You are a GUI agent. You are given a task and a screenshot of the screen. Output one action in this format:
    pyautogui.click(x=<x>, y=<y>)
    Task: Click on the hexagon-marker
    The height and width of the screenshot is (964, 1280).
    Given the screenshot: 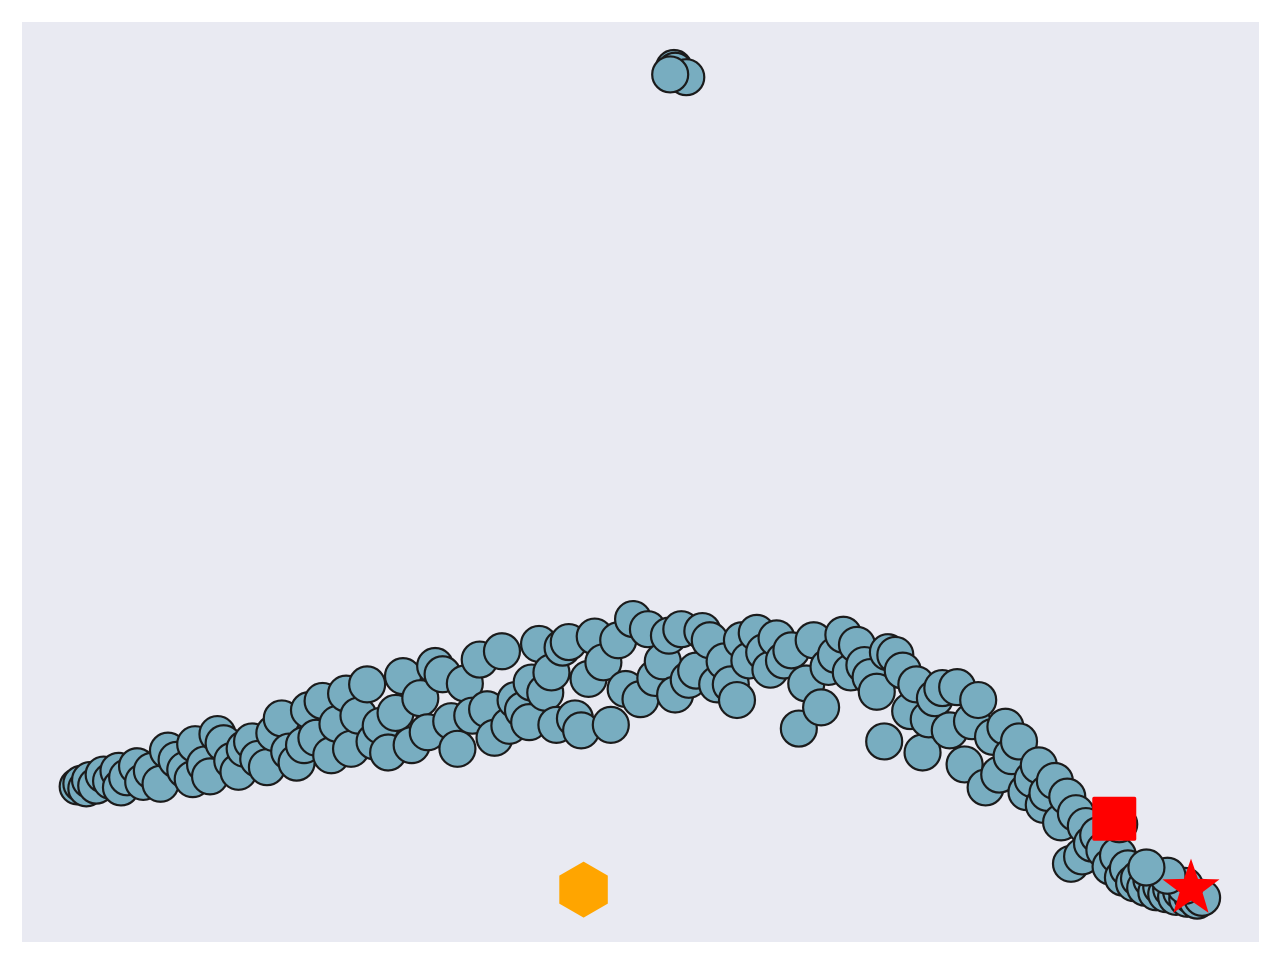 What is the action you would take?
    pyautogui.click(x=583, y=889)
    